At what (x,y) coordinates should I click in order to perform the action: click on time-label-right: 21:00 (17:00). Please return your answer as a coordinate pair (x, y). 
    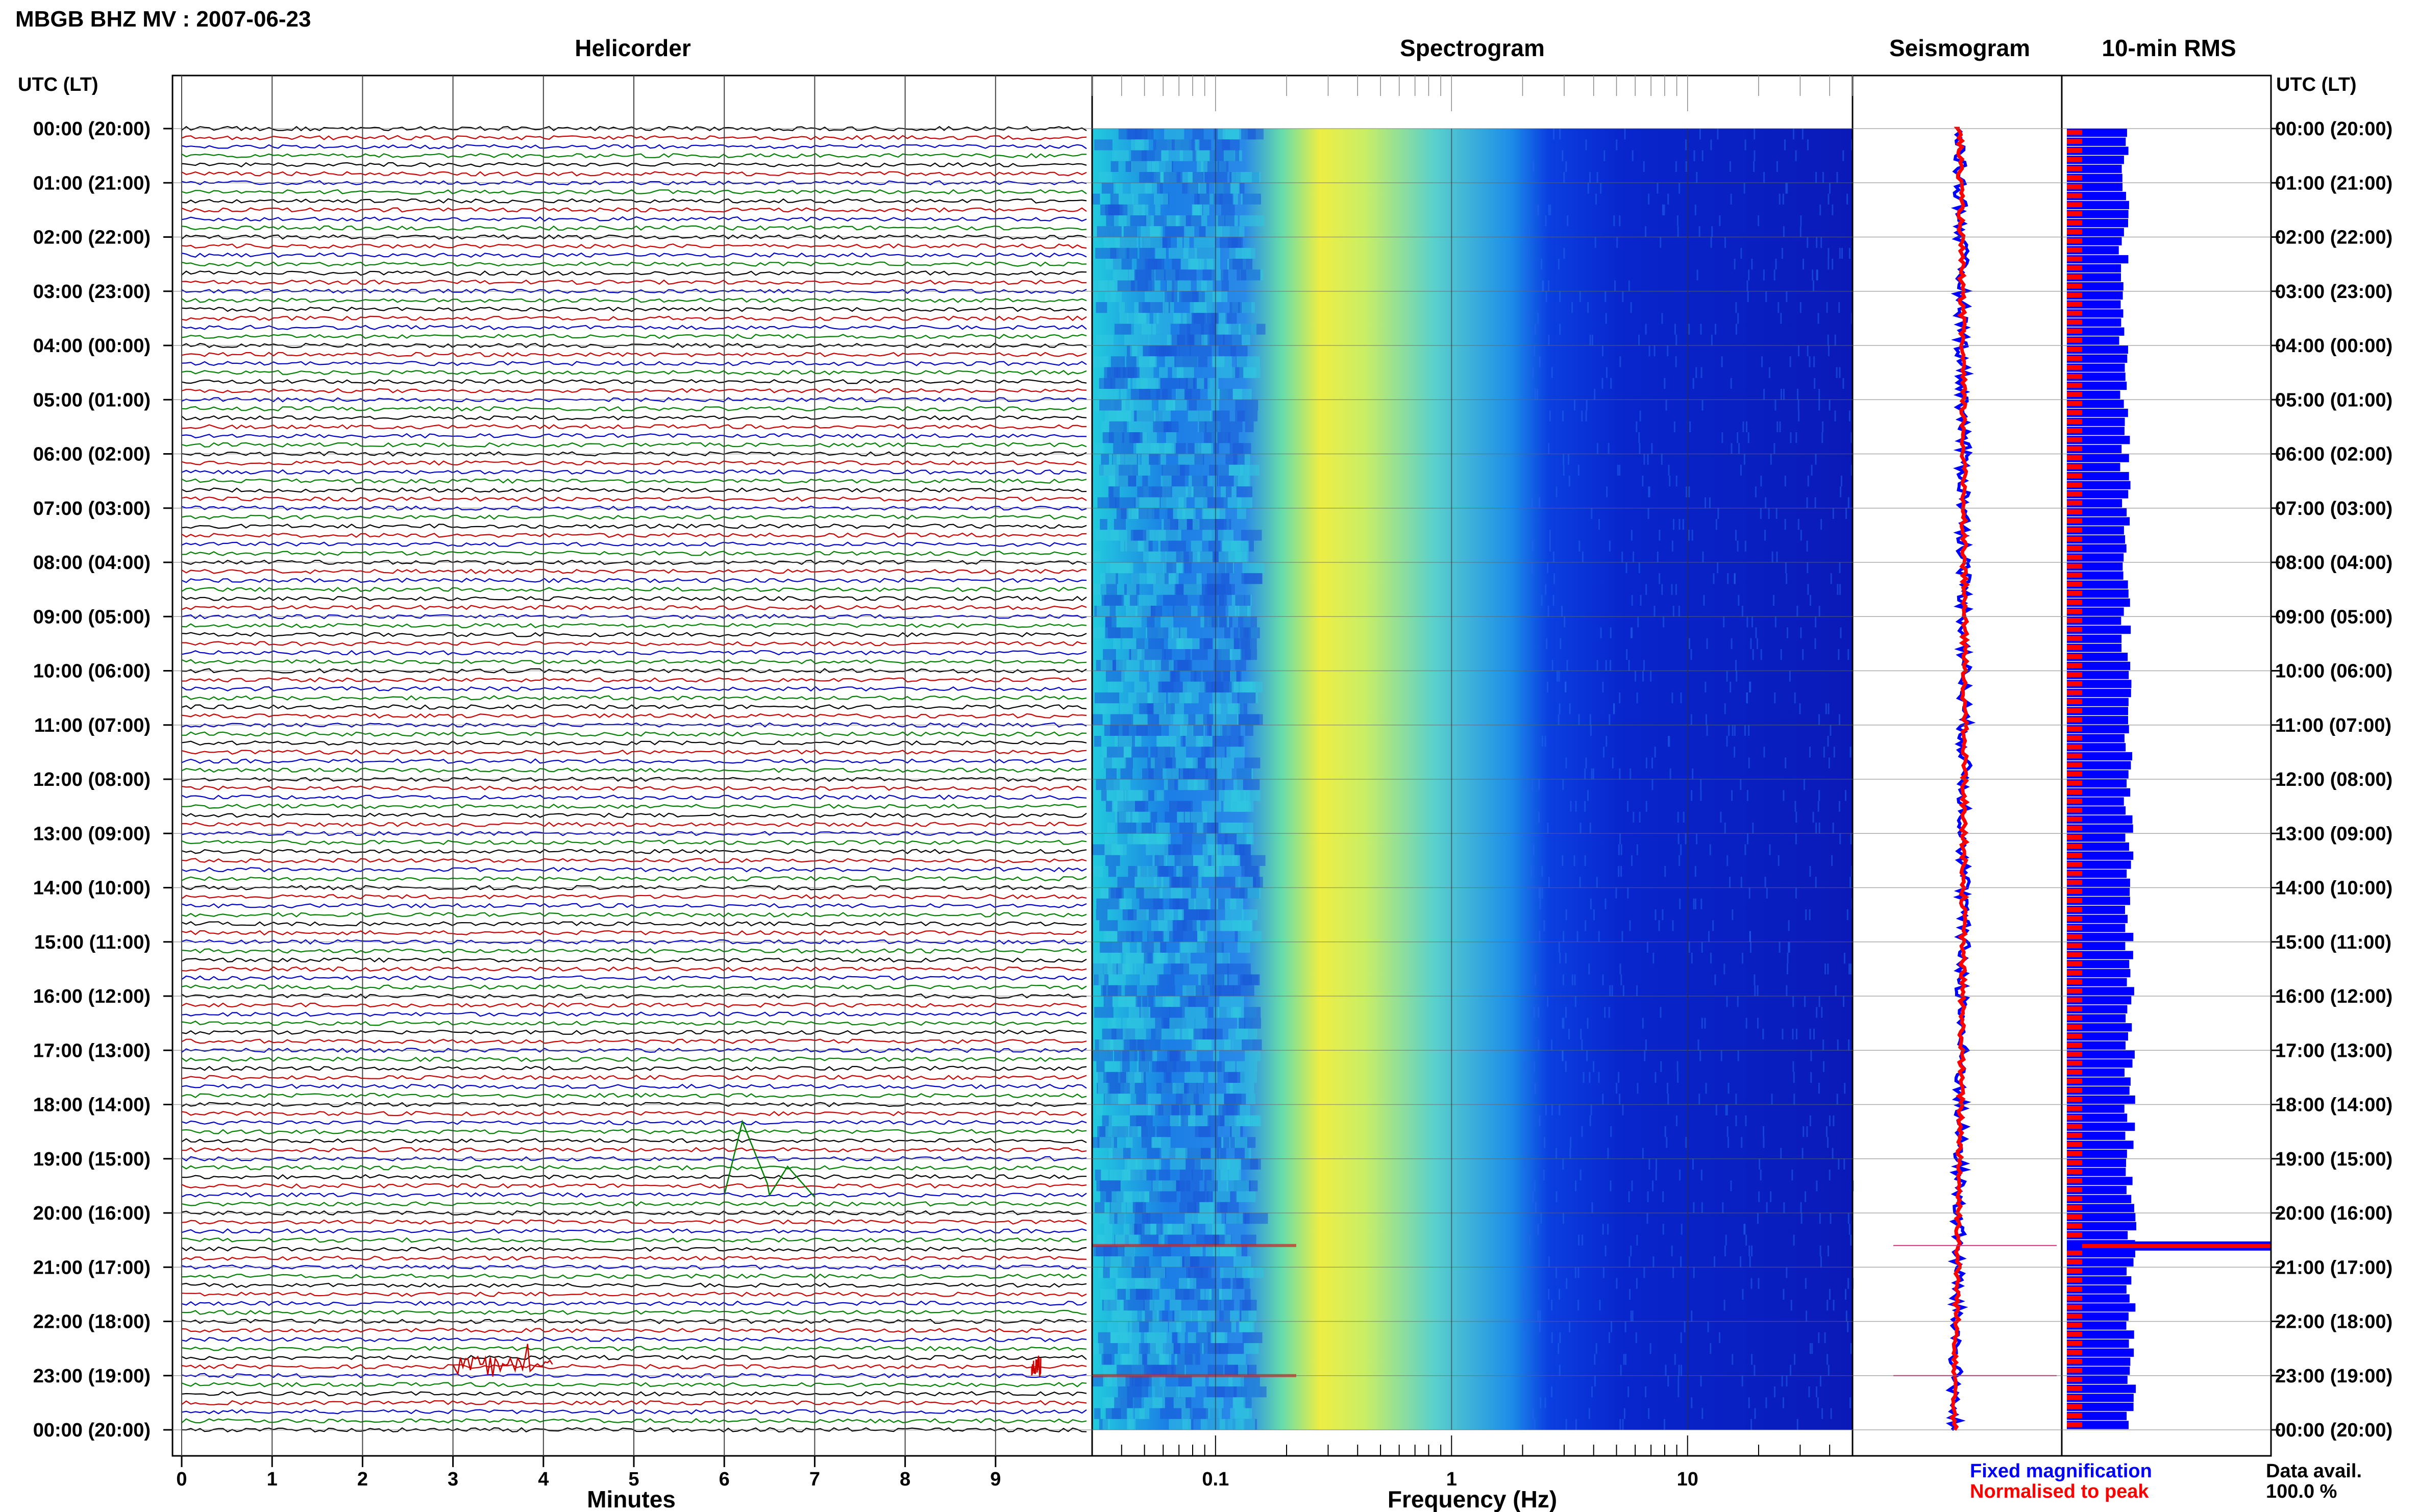
    Looking at the image, I should click on (2333, 1267).